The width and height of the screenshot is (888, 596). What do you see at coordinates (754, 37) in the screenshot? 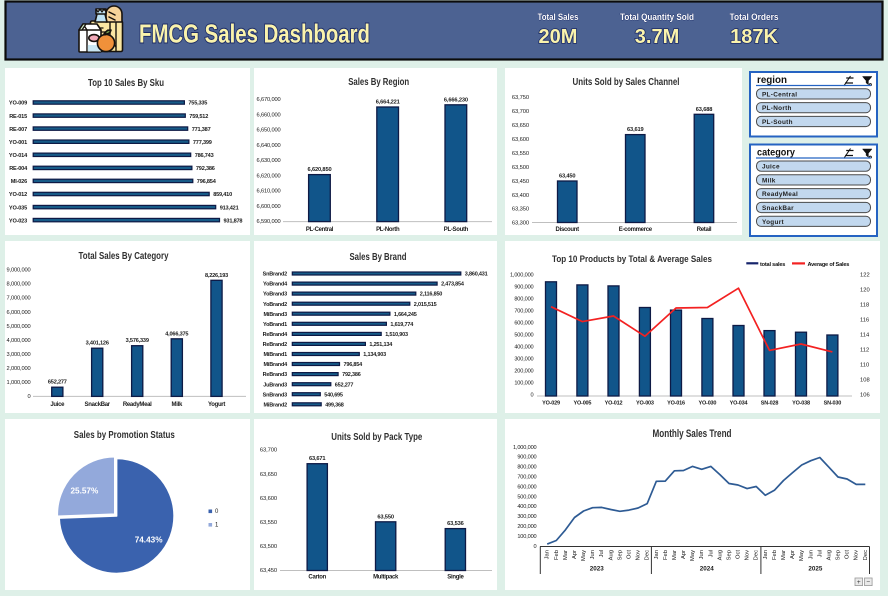
I see `svg-text: 187K` at bounding box center [754, 37].